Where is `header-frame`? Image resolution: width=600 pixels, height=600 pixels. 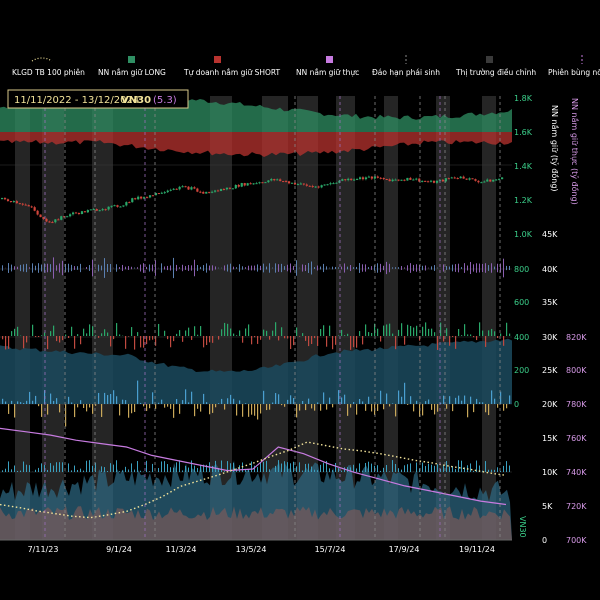 header-frame is located at coordinates (98, 99).